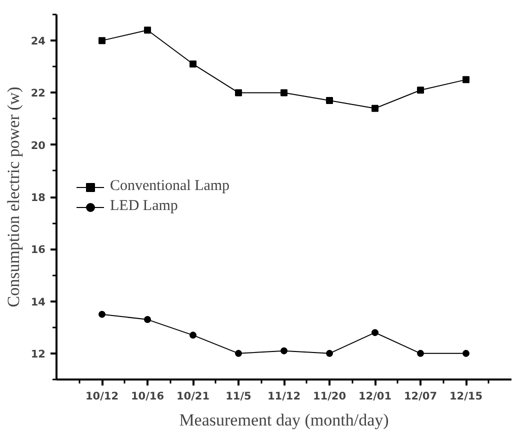  What do you see at coordinates (284, 396) in the screenshot?
I see `x-tick-label: 11/12` at bounding box center [284, 396].